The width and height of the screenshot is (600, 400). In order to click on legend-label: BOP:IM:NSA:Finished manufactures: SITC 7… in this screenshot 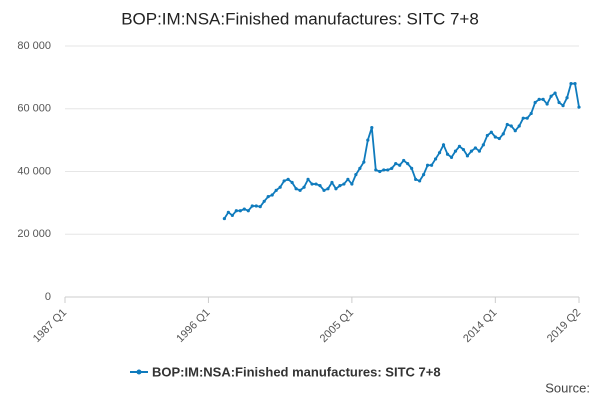, I will do `click(296, 371)`.